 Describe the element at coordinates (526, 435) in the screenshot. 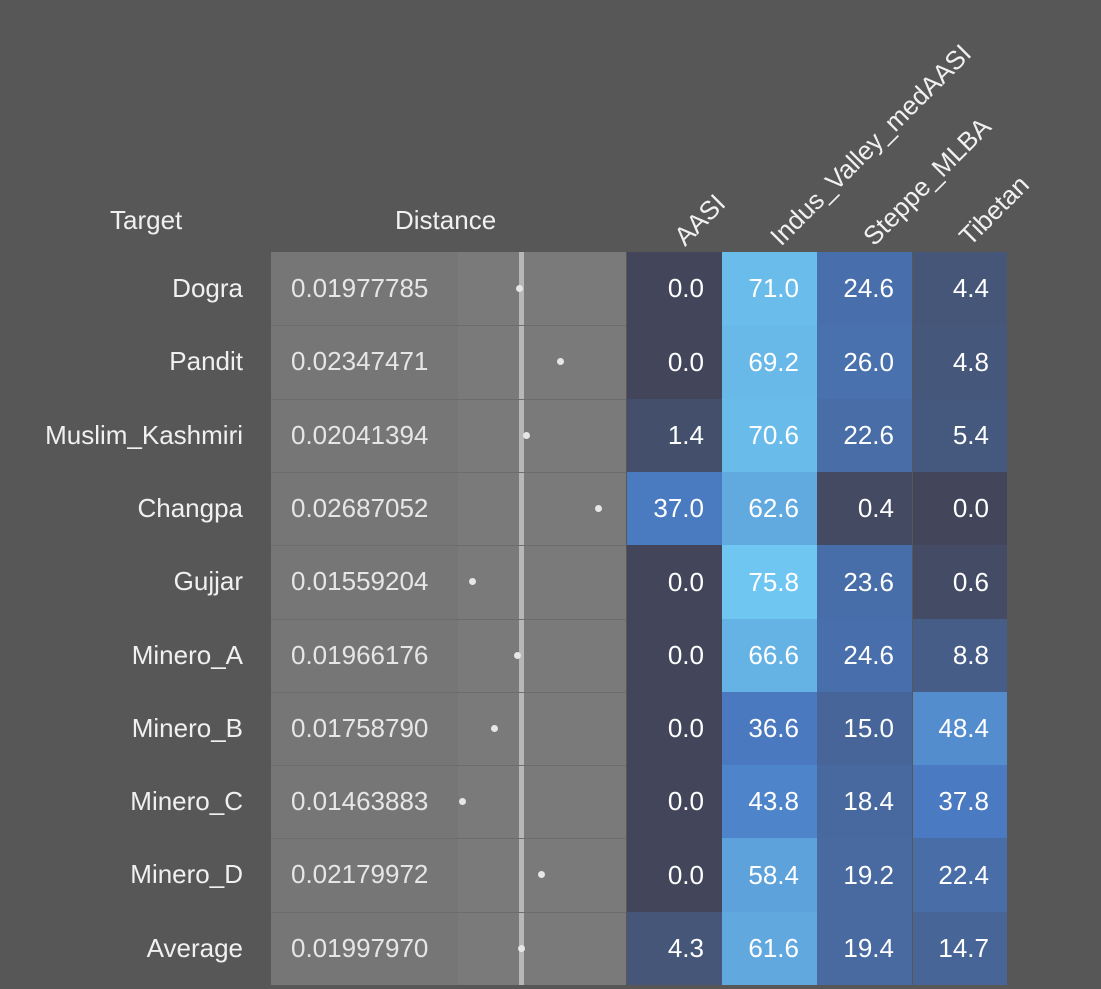

I see `distance-dot-muslim-kashmiri` at that location.